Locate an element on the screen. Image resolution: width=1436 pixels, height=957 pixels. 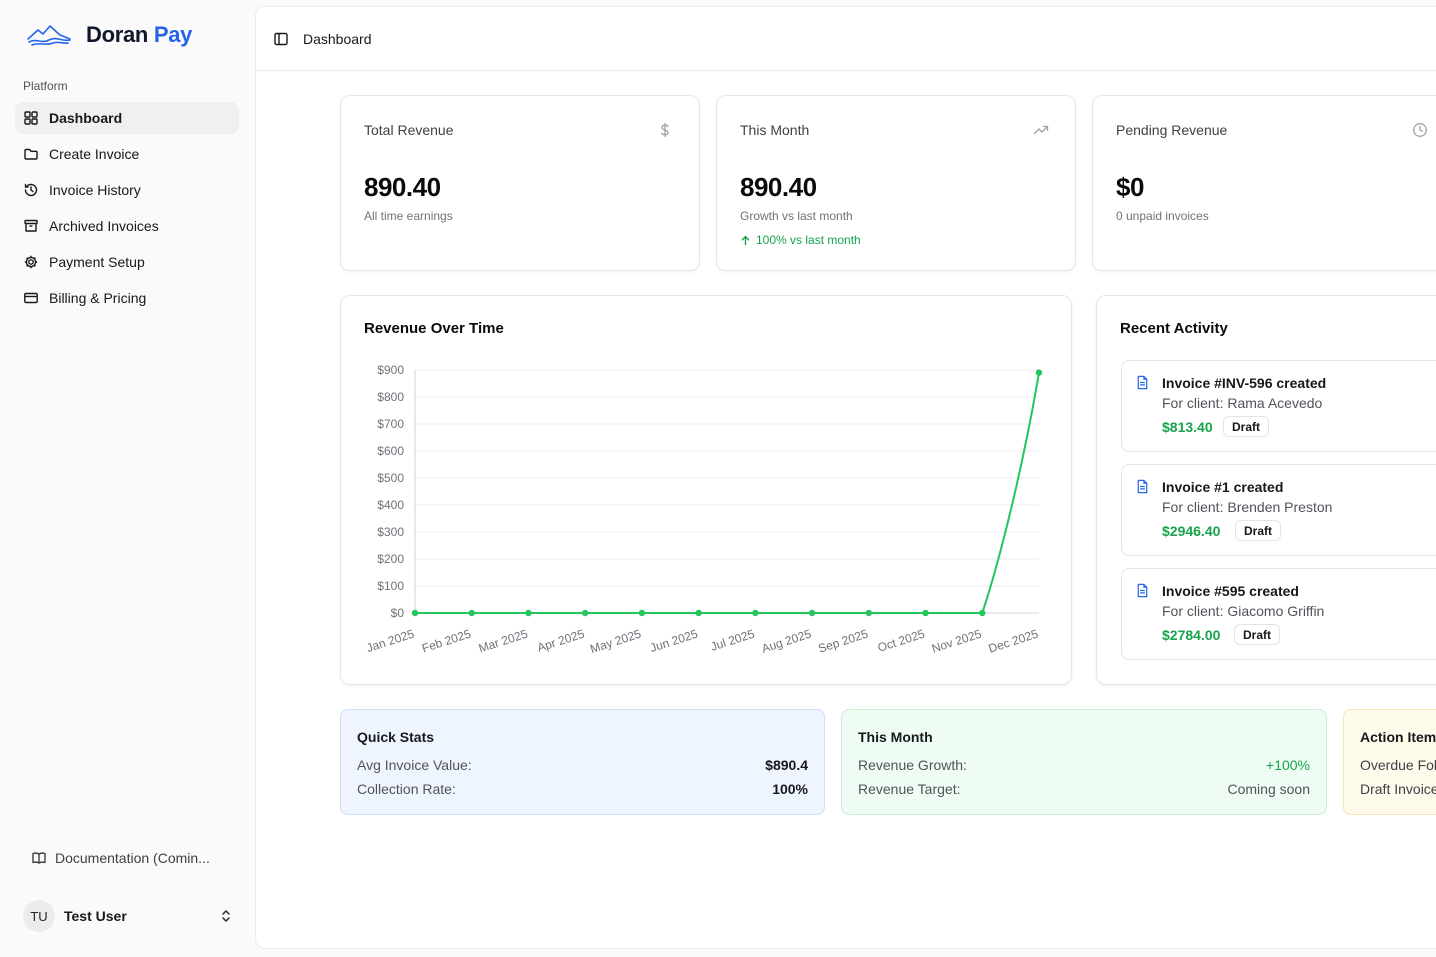
sidebar-item-create-invoice: Create Invoice is located at coordinates (127, 154).